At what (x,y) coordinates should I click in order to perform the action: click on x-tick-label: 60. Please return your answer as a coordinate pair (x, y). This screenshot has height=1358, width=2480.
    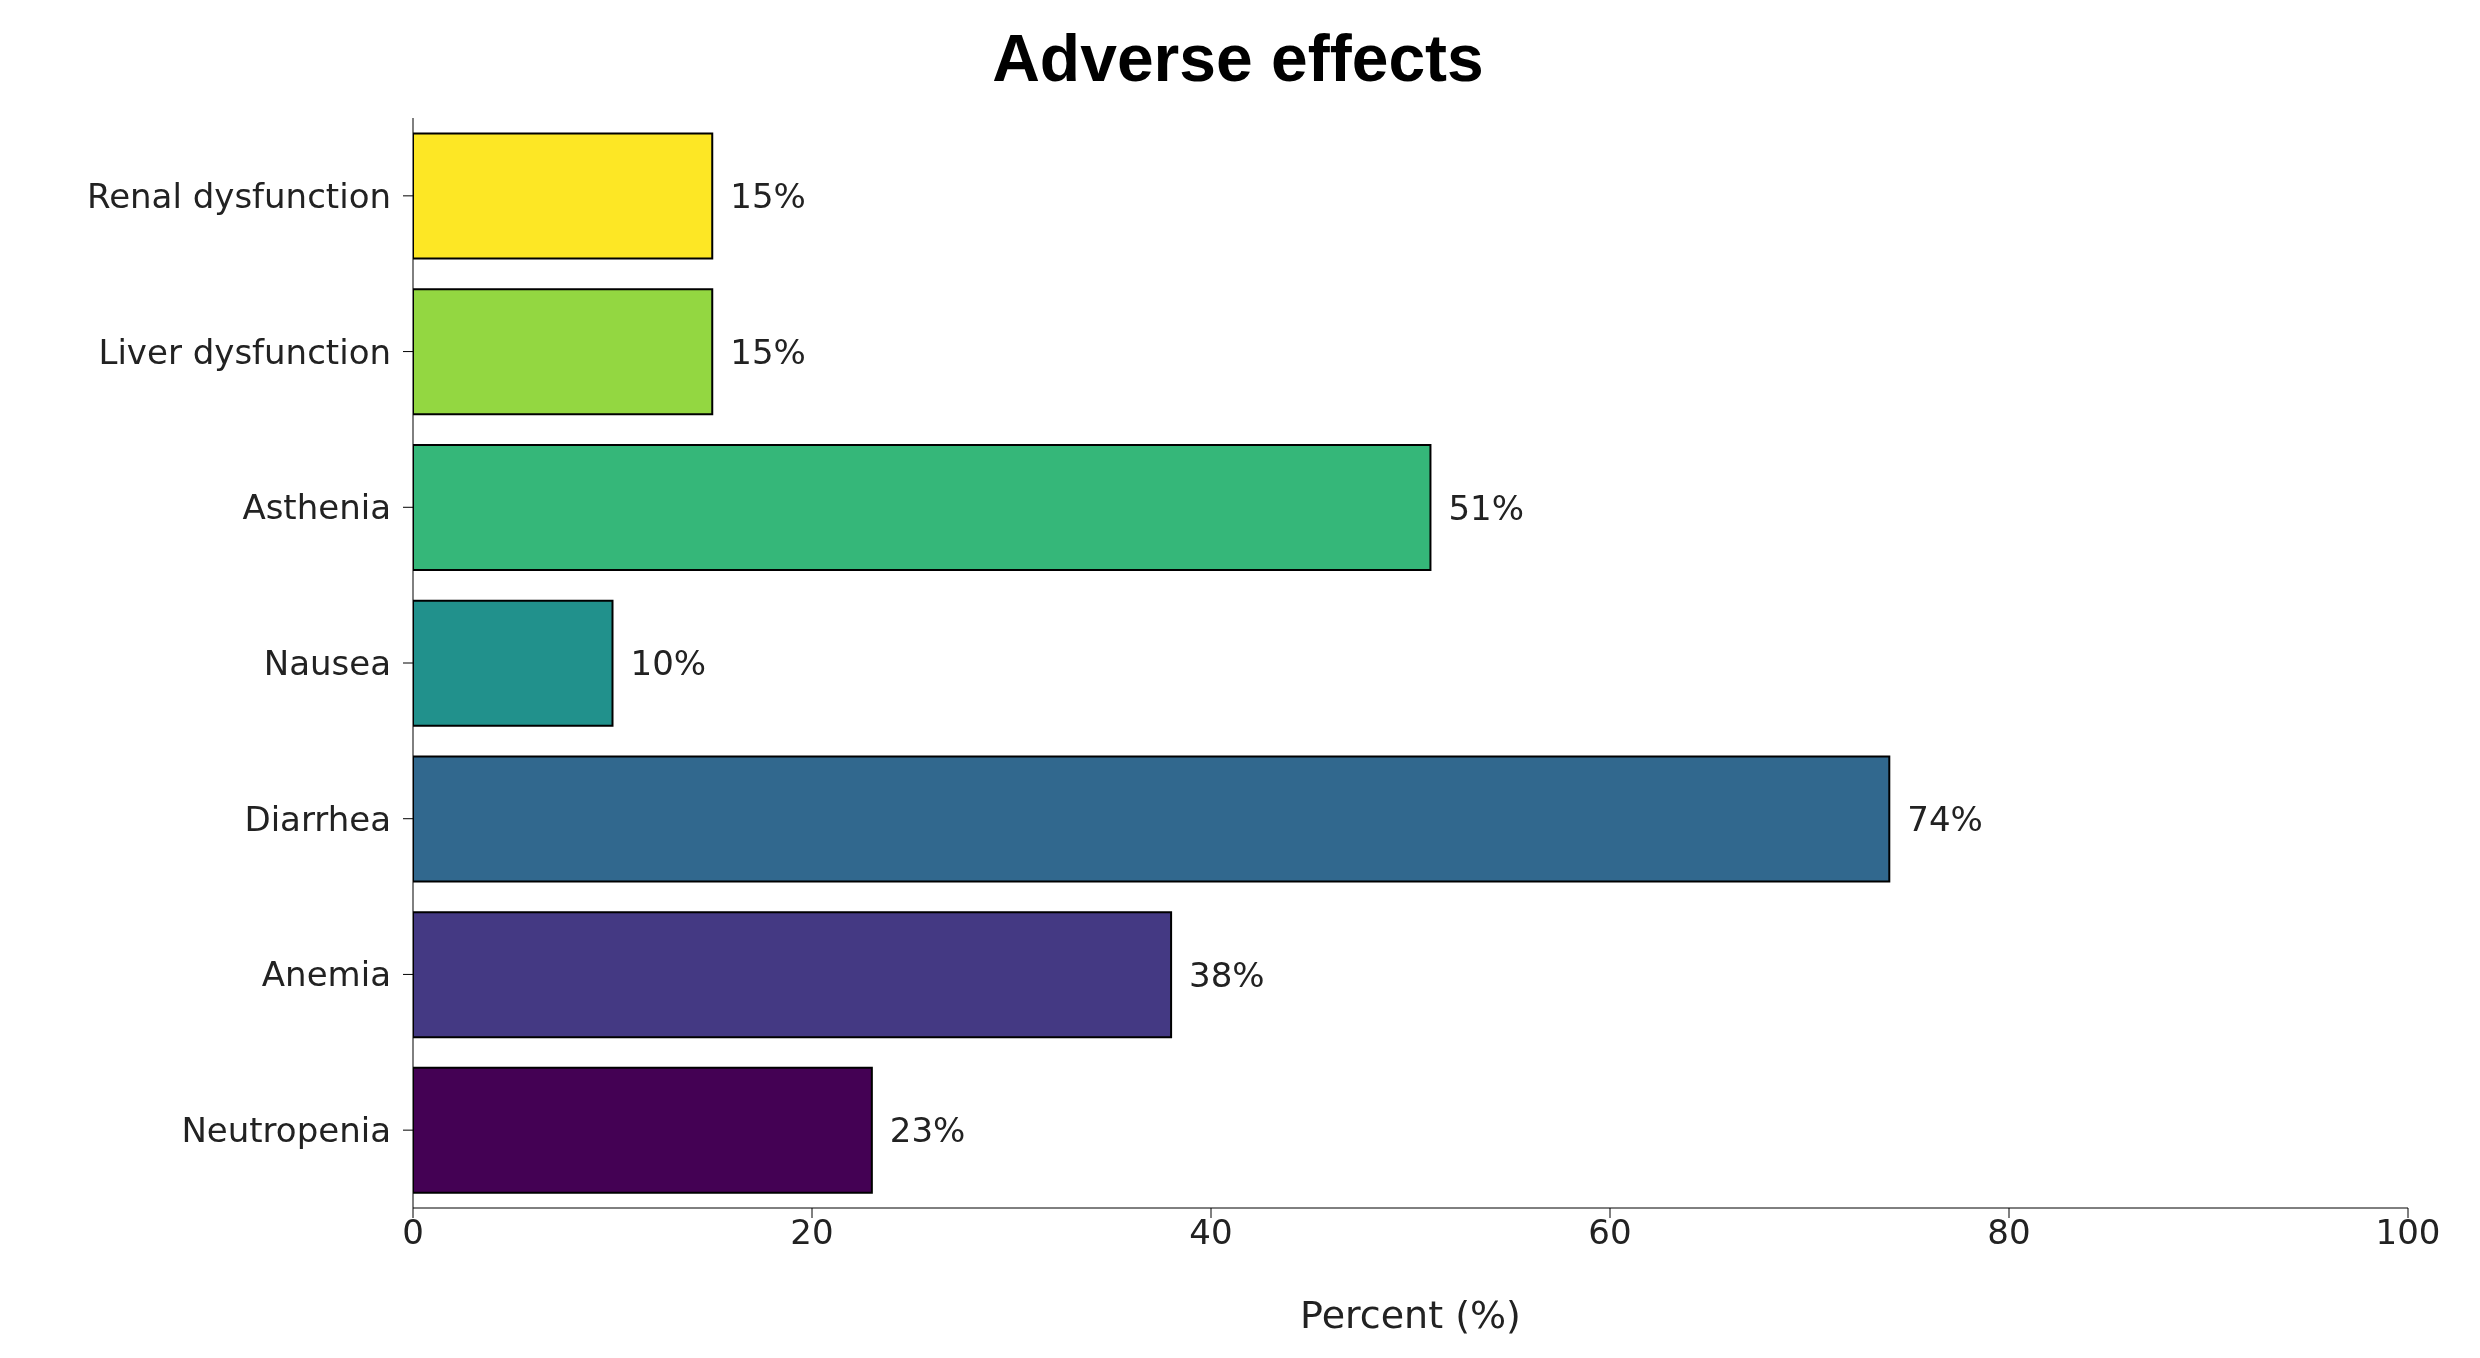
    Looking at the image, I should click on (1610, 1232).